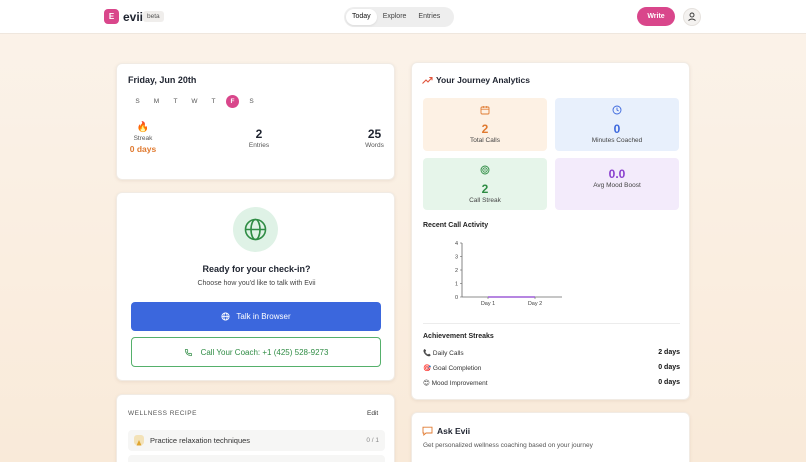 The height and width of the screenshot is (462, 806). I want to click on smile-icon: 😊, so click(426, 383).